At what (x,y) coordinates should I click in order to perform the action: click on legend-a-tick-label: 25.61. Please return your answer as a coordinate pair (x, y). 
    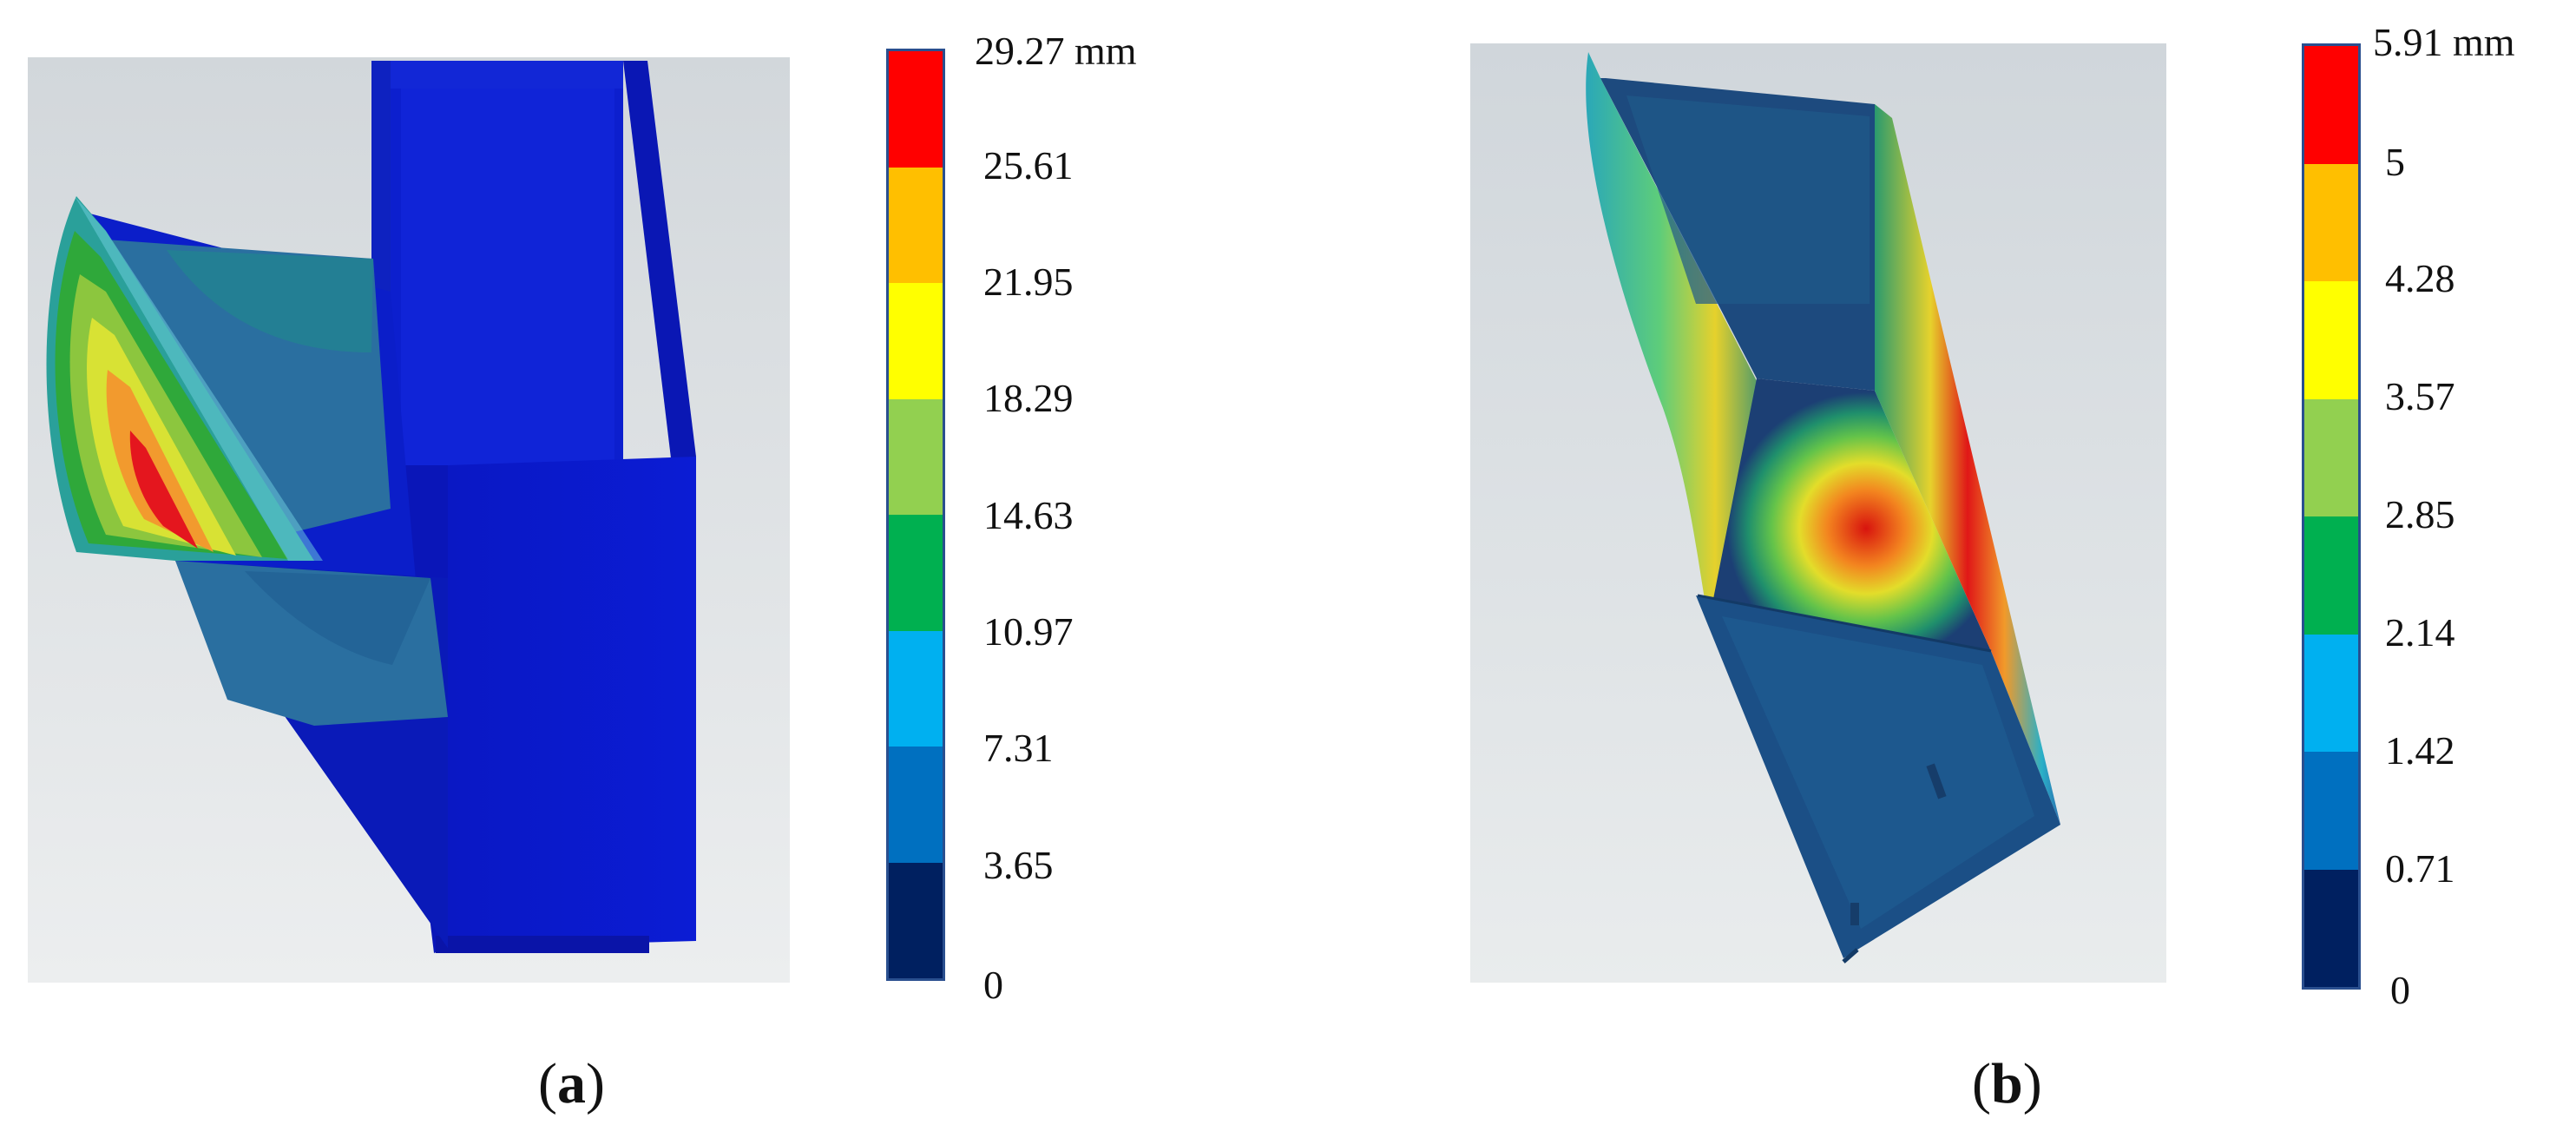
    Looking at the image, I should click on (1029, 165).